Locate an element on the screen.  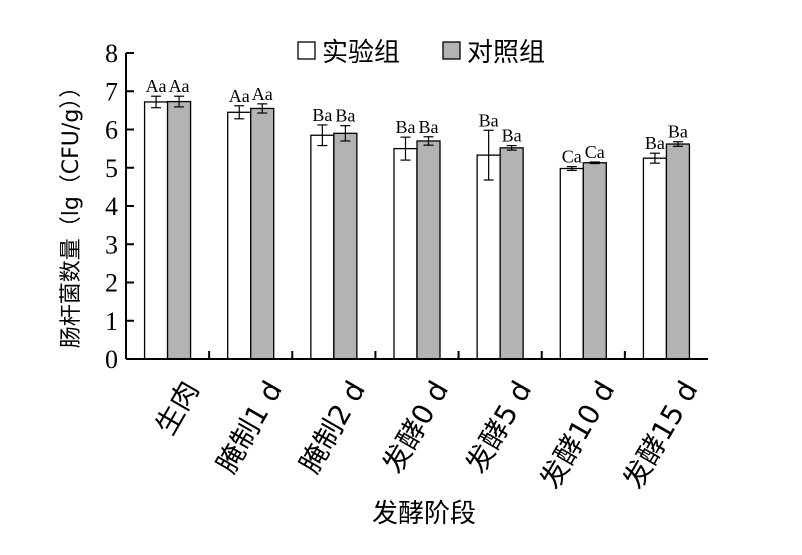
x-axis-title: 发酵阶段 is located at coordinates (424, 514).